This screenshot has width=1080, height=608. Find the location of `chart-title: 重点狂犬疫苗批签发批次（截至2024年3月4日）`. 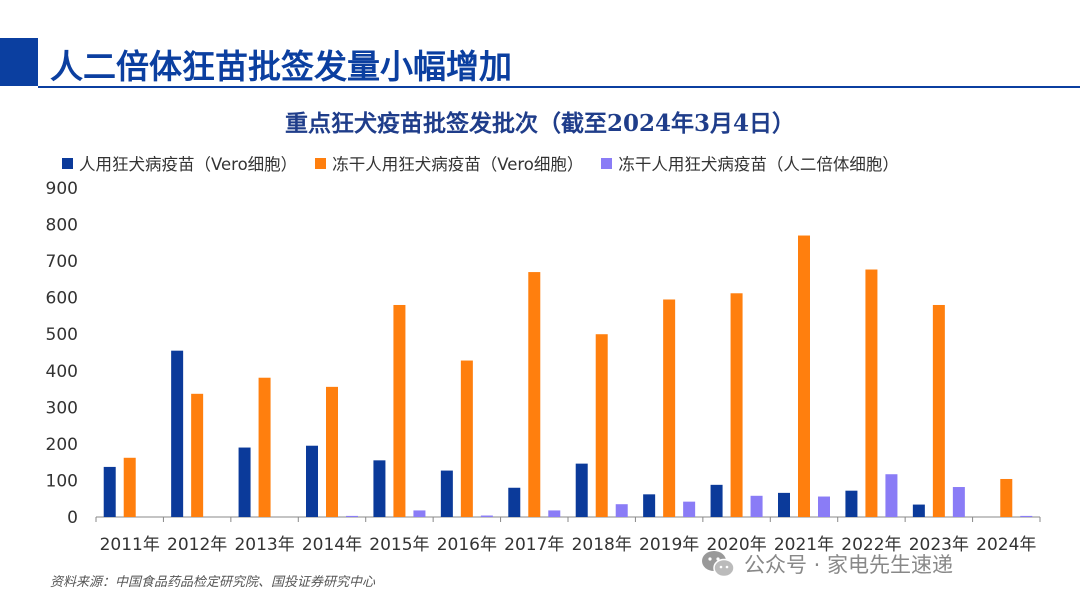

chart-title: 重点狂犬疫苗批签发批次（截至2024年3月4日） is located at coordinates (540, 123).